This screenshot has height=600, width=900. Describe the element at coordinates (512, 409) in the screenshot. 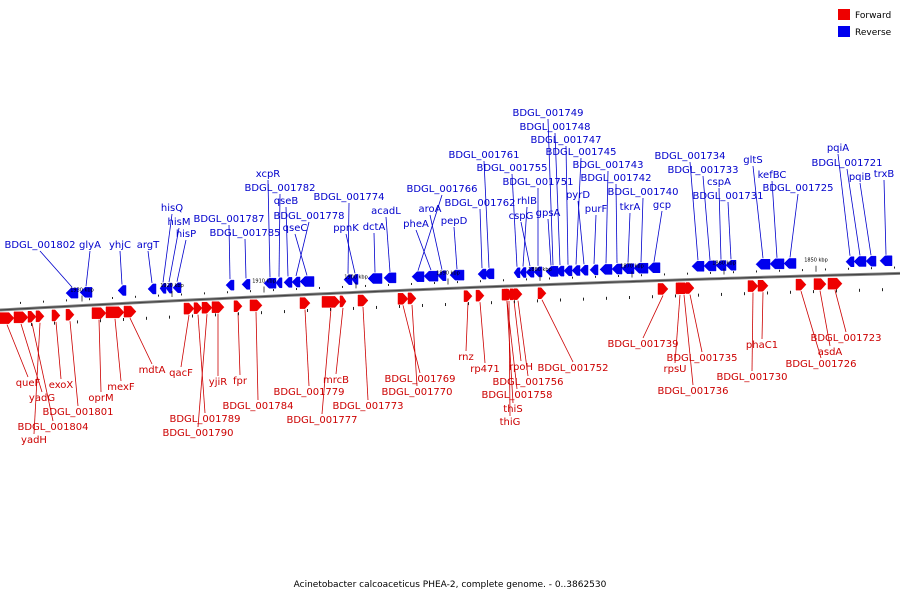

I see `gene-label-this: thiS` at that location.